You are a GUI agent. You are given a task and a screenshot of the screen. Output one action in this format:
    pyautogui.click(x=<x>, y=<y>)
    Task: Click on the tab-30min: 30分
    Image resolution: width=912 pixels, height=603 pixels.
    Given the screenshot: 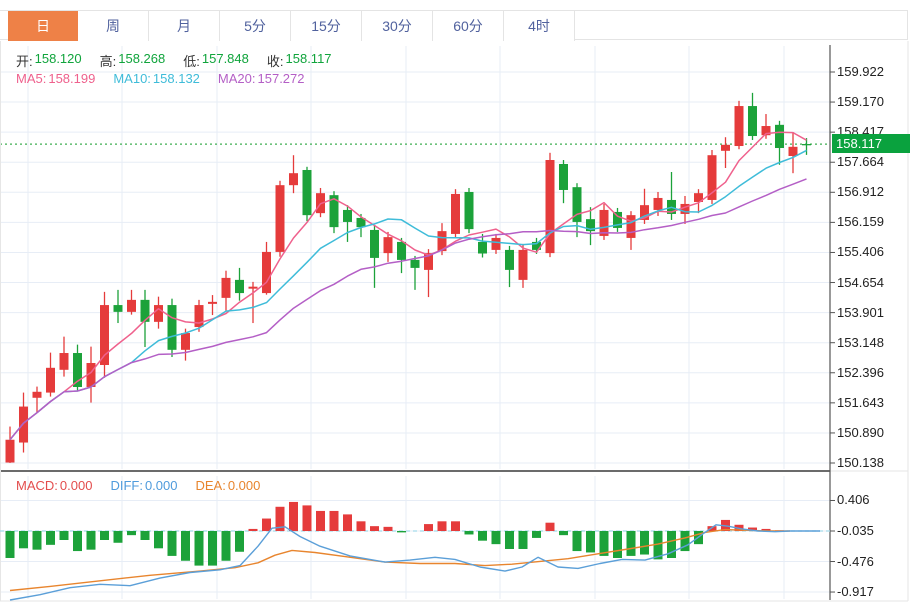 What is the action you would take?
    pyautogui.click(x=397, y=26)
    